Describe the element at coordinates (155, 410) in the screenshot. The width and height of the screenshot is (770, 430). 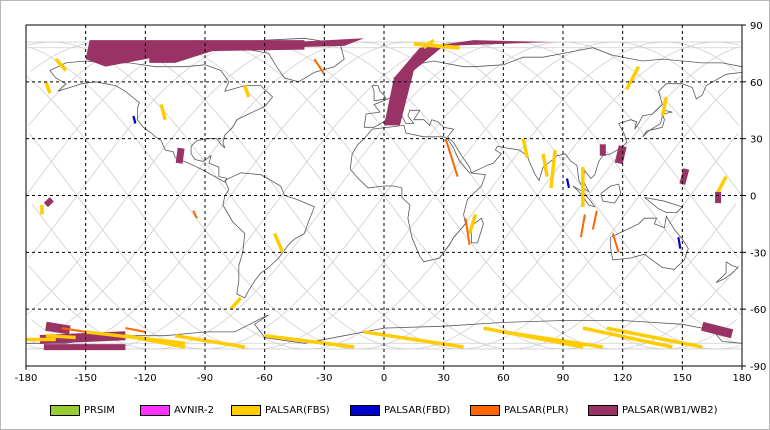
I see `legend-swatch-avnir2` at that location.